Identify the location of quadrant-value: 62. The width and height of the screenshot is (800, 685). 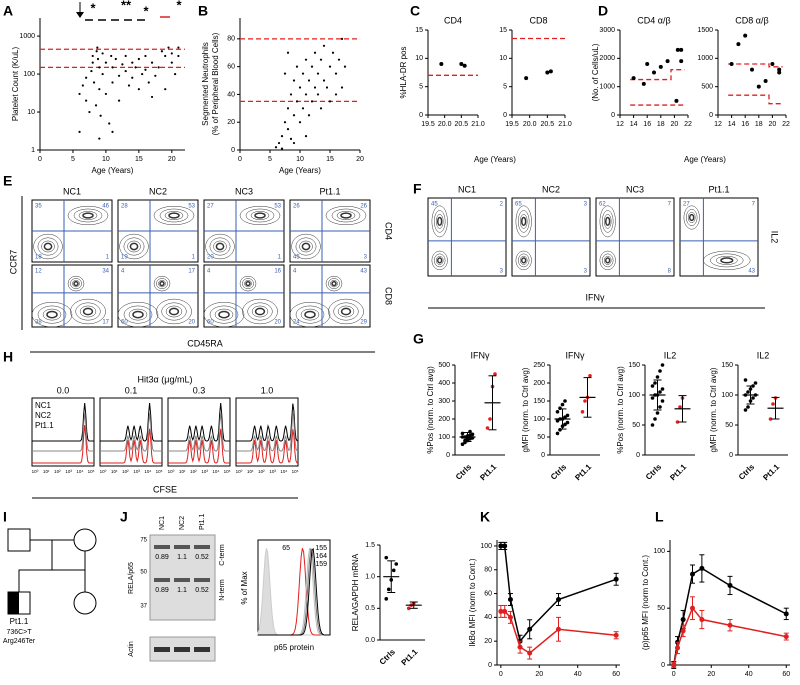
(602, 205).